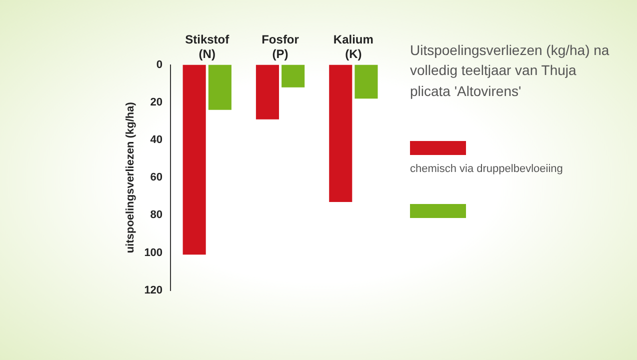 The height and width of the screenshot is (360, 637). What do you see at coordinates (207, 46) in the screenshot?
I see `x-tick-label: Stikstof (N)` at bounding box center [207, 46].